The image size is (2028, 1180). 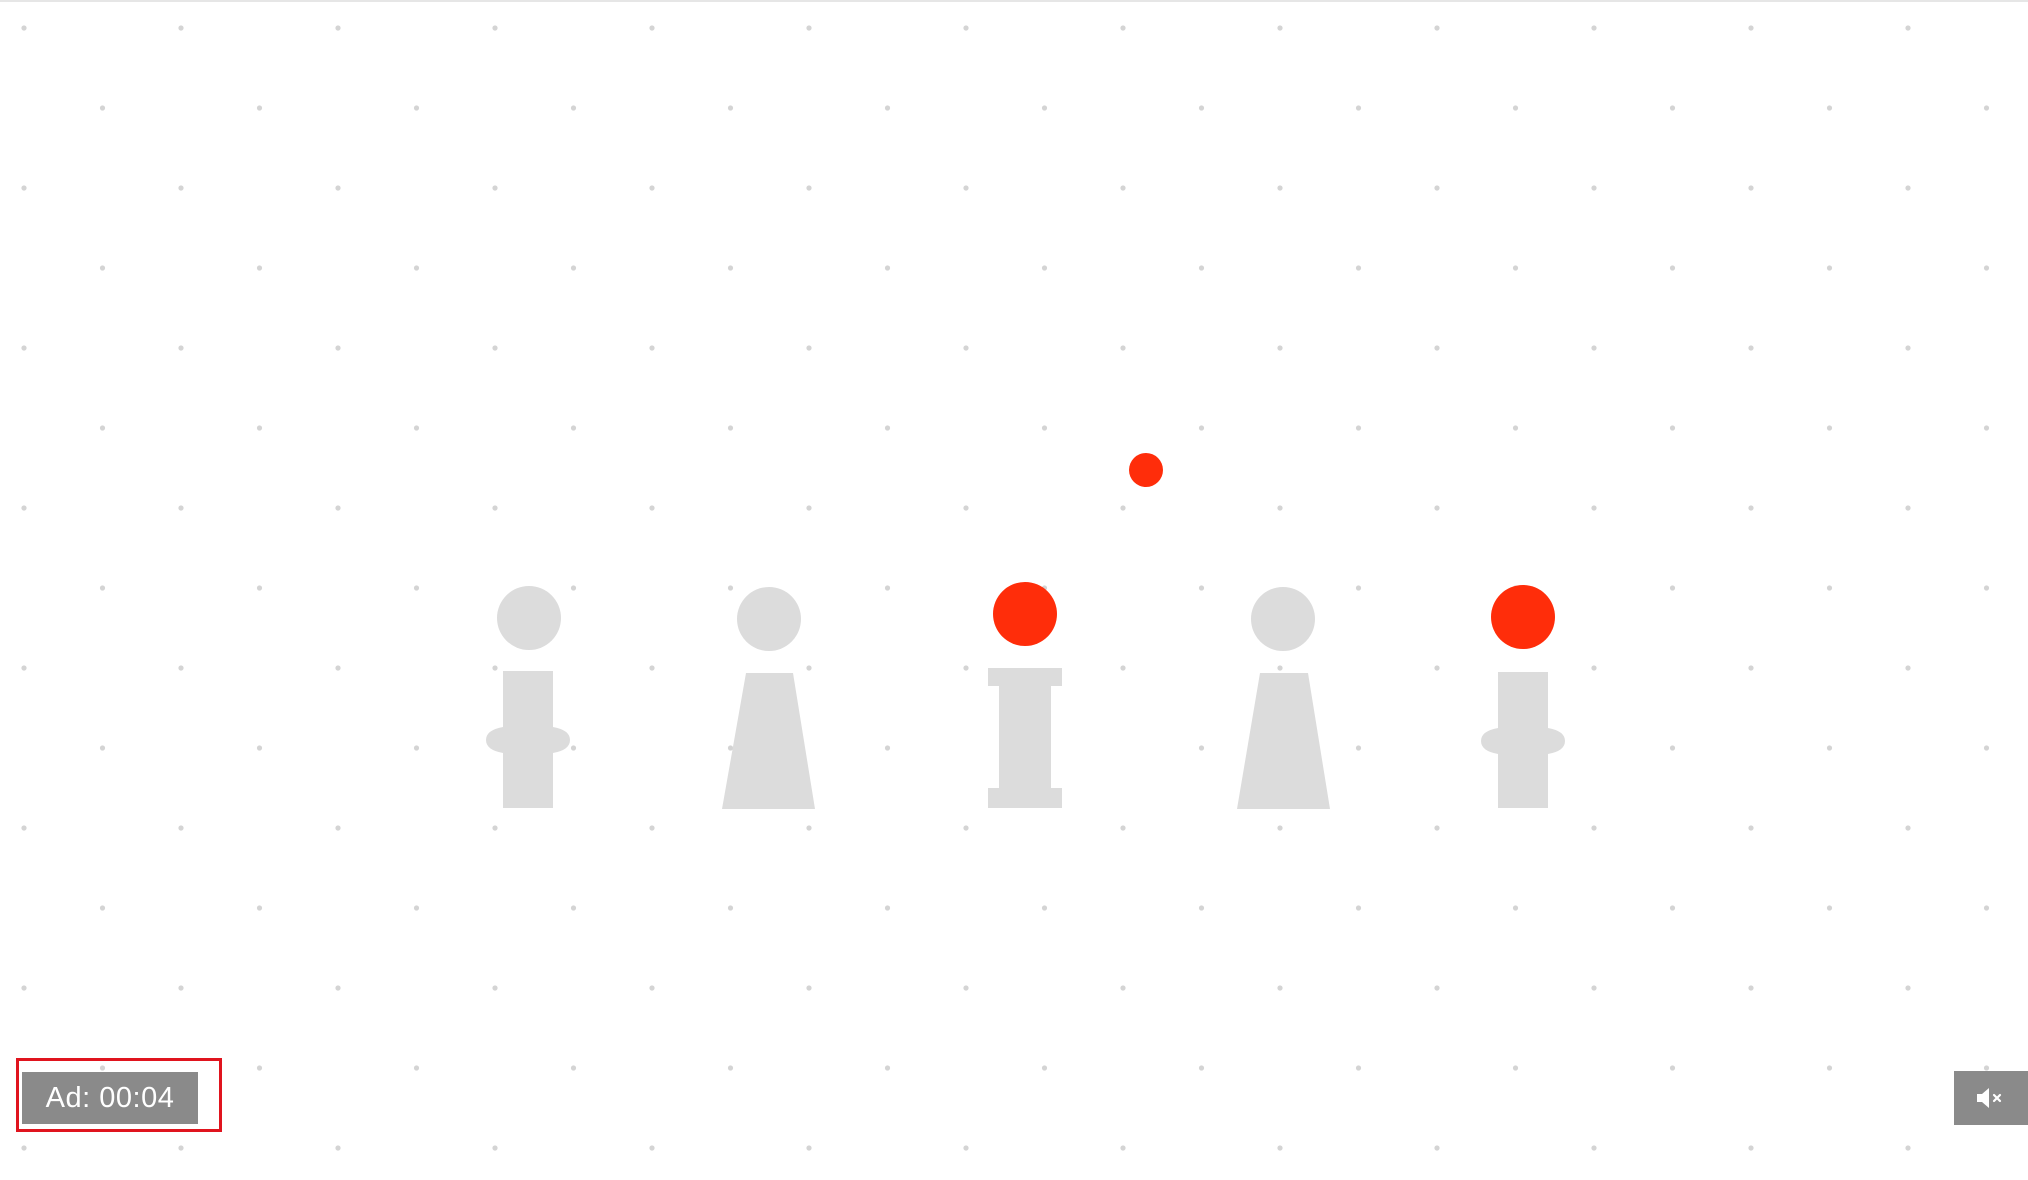 I want to click on ad-countdown-badge: Ad: 00:04, so click(x=110, y=1098).